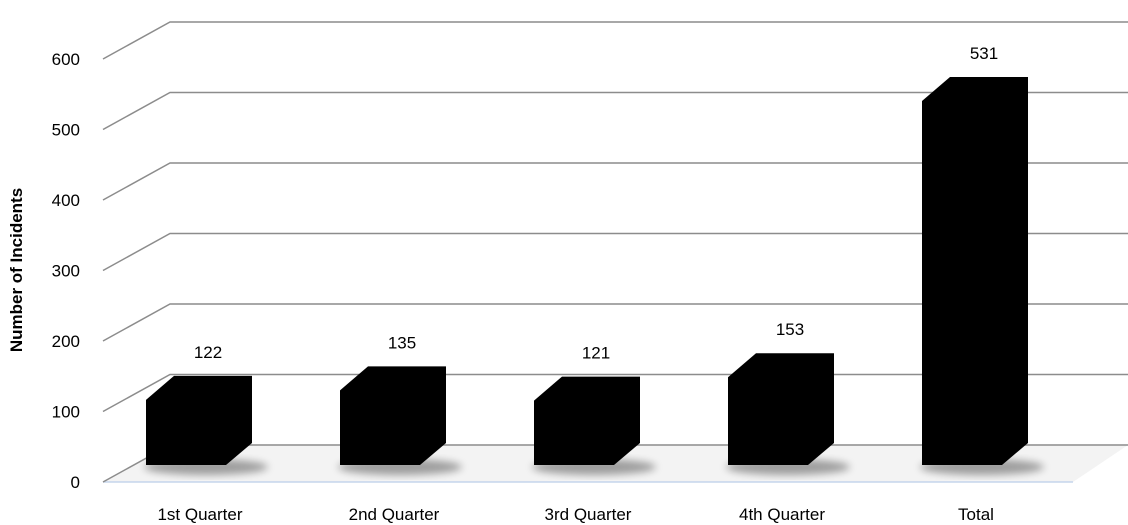 This screenshot has width=1128, height=525. I want to click on x-tick-label: Total, so click(976, 514).